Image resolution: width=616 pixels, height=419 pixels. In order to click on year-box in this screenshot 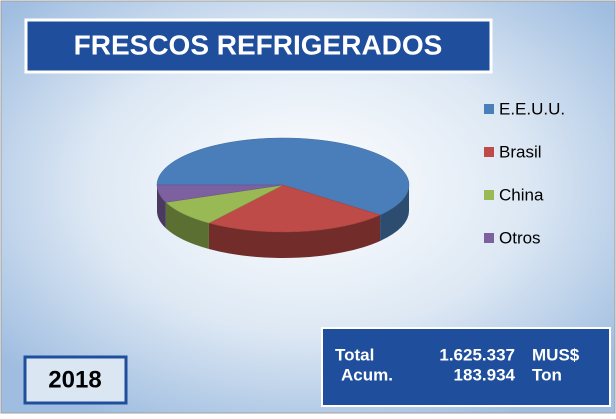, I will do `click(75, 380)`.